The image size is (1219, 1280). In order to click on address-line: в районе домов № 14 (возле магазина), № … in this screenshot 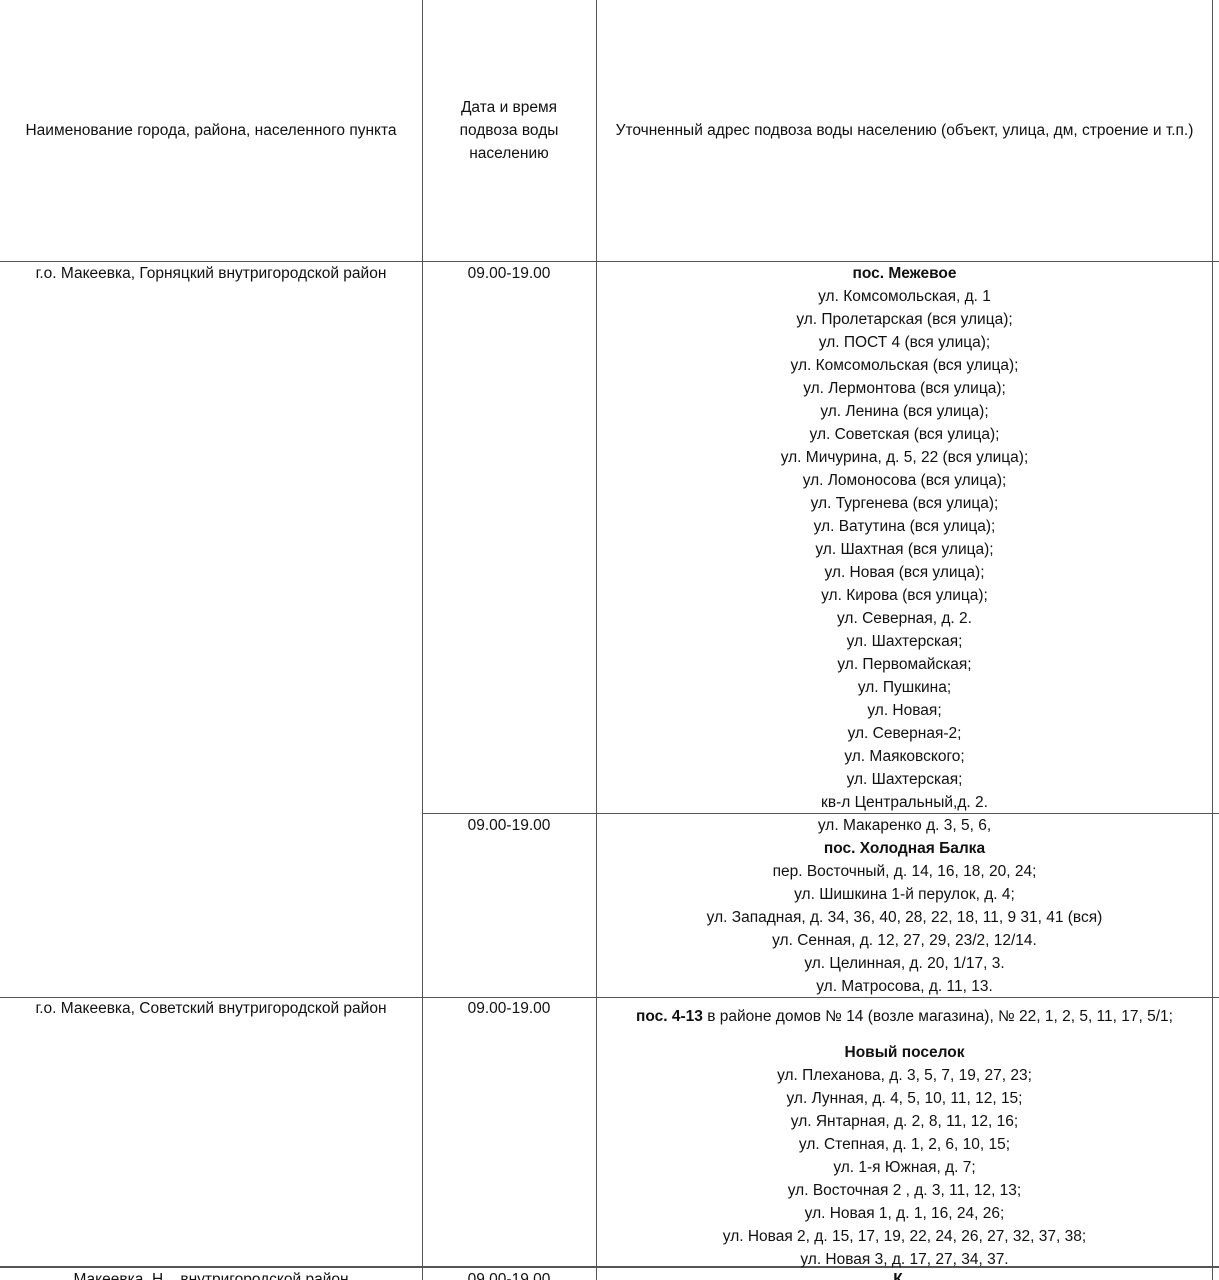, I will do `click(937, 1016)`.